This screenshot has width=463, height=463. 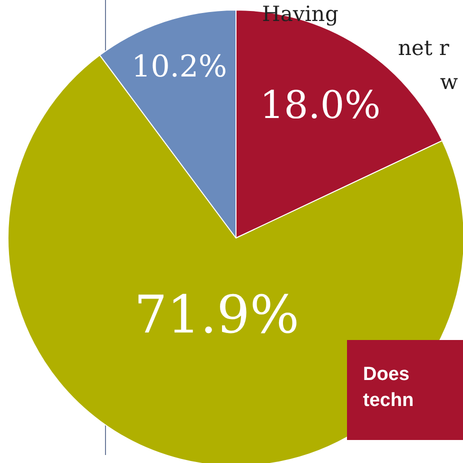 What do you see at coordinates (217, 315) in the screenshot?
I see `data-label: 71.9%` at bounding box center [217, 315].